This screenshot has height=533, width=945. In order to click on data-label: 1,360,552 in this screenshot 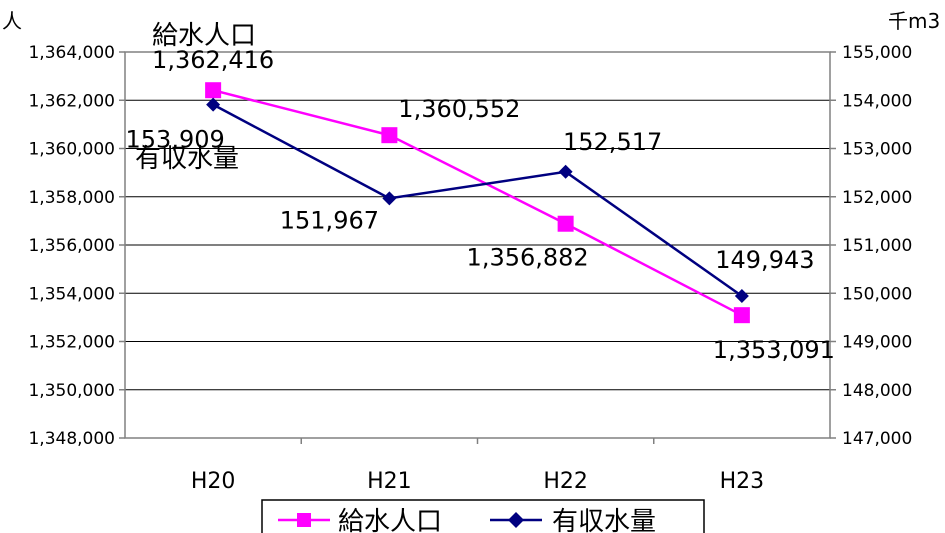, I will do `click(459, 109)`.